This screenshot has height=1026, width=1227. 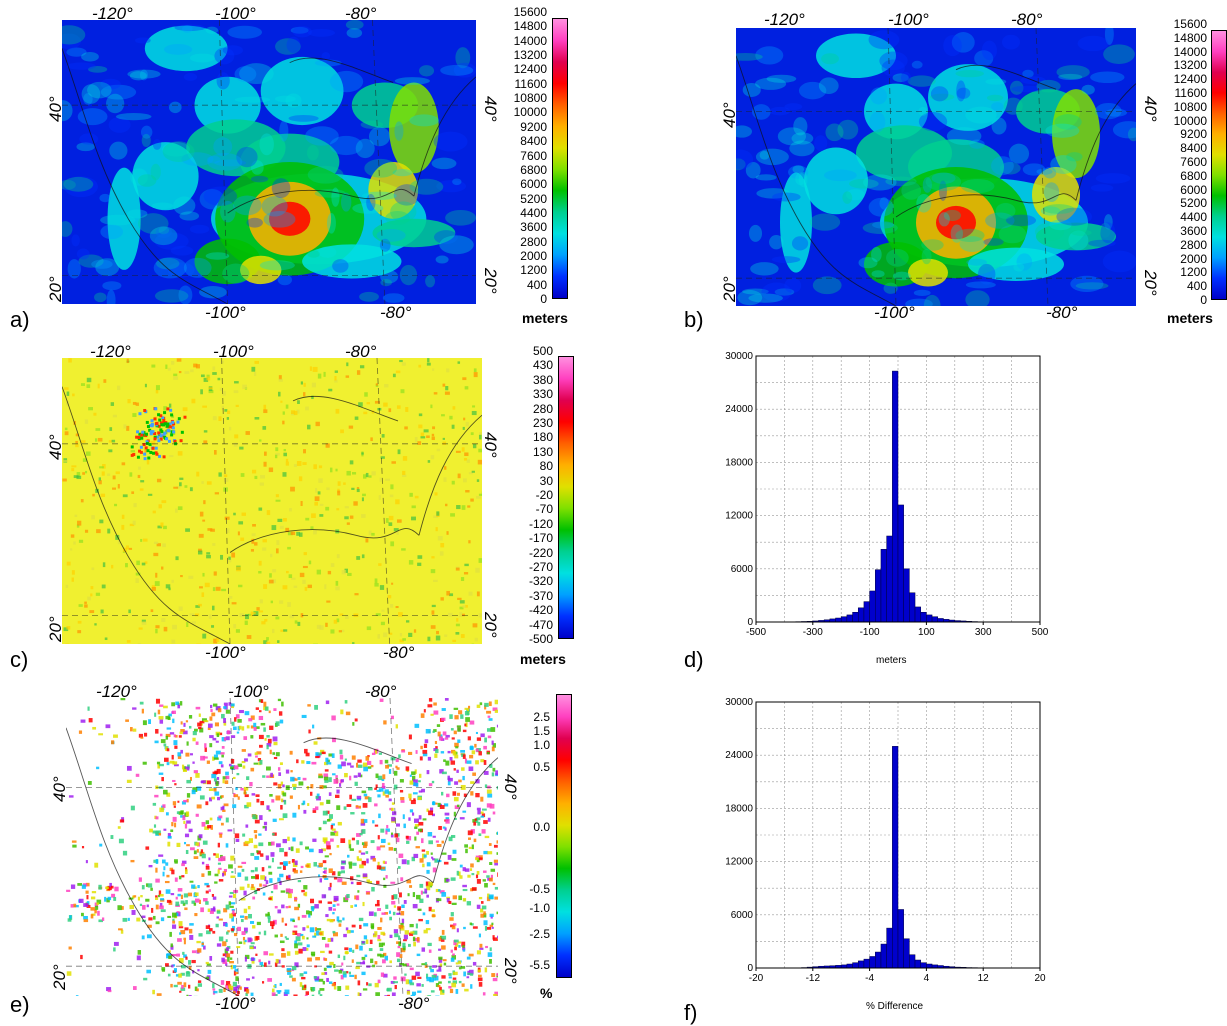 I want to click on colorbar-tick-label: -2.5, so click(x=539, y=933).